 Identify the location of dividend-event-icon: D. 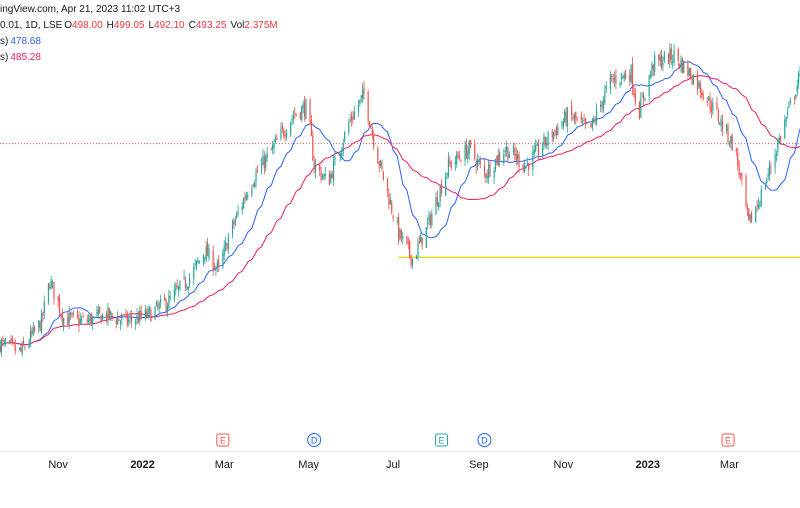
(484, 440).